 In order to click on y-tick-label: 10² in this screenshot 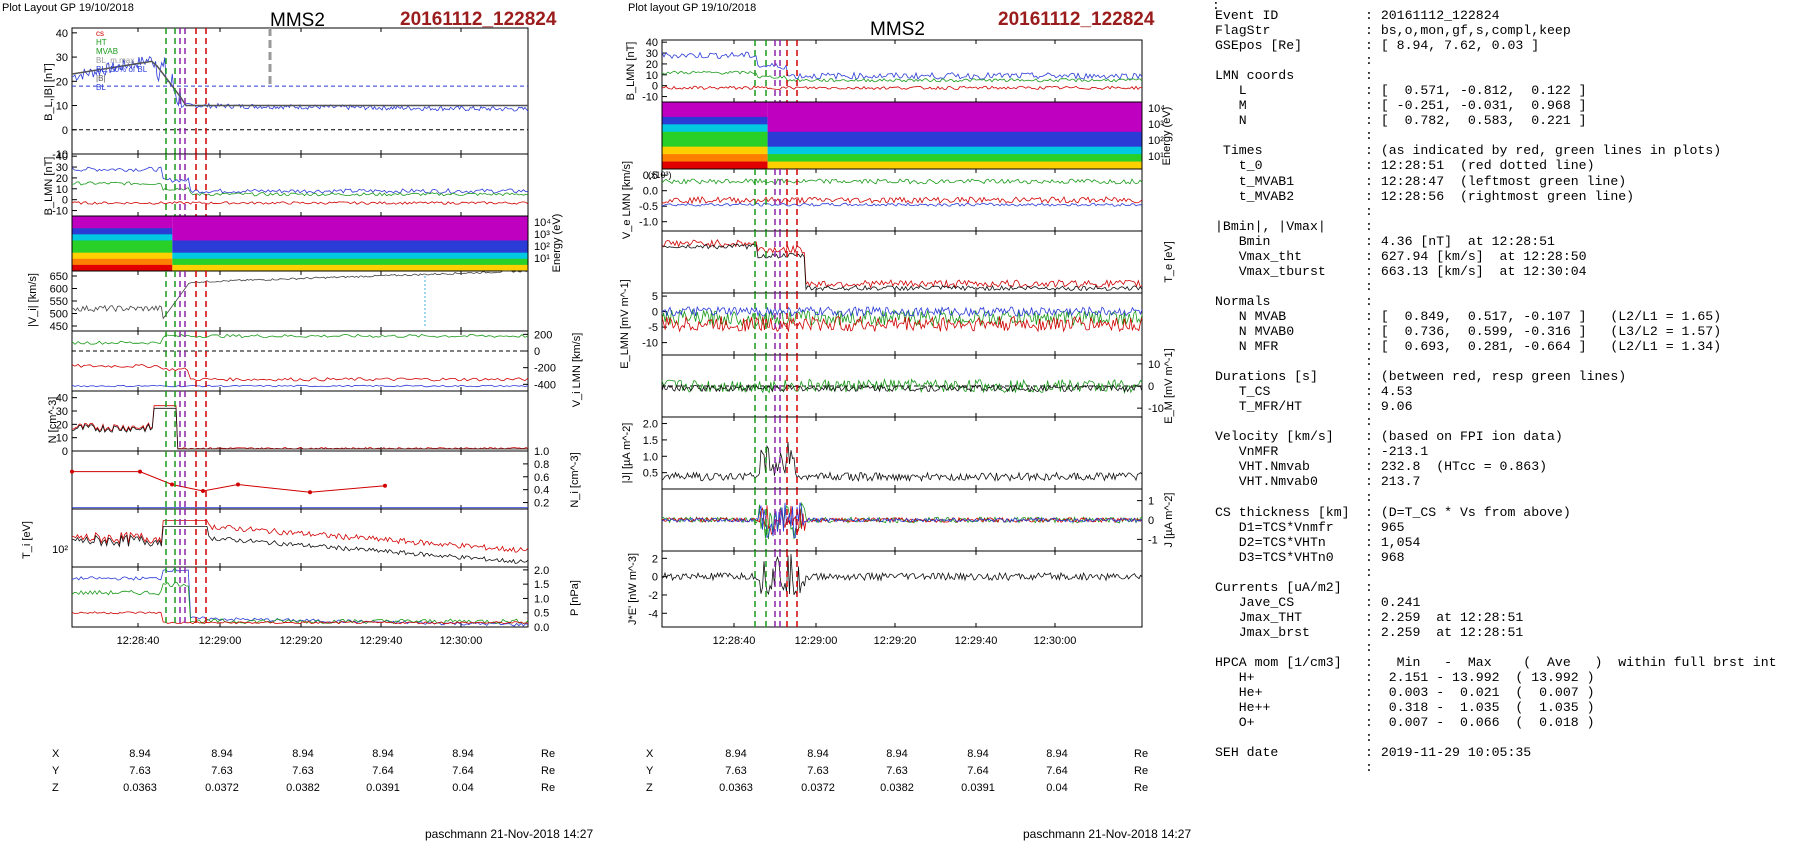, I will do `click(60, 550)`.